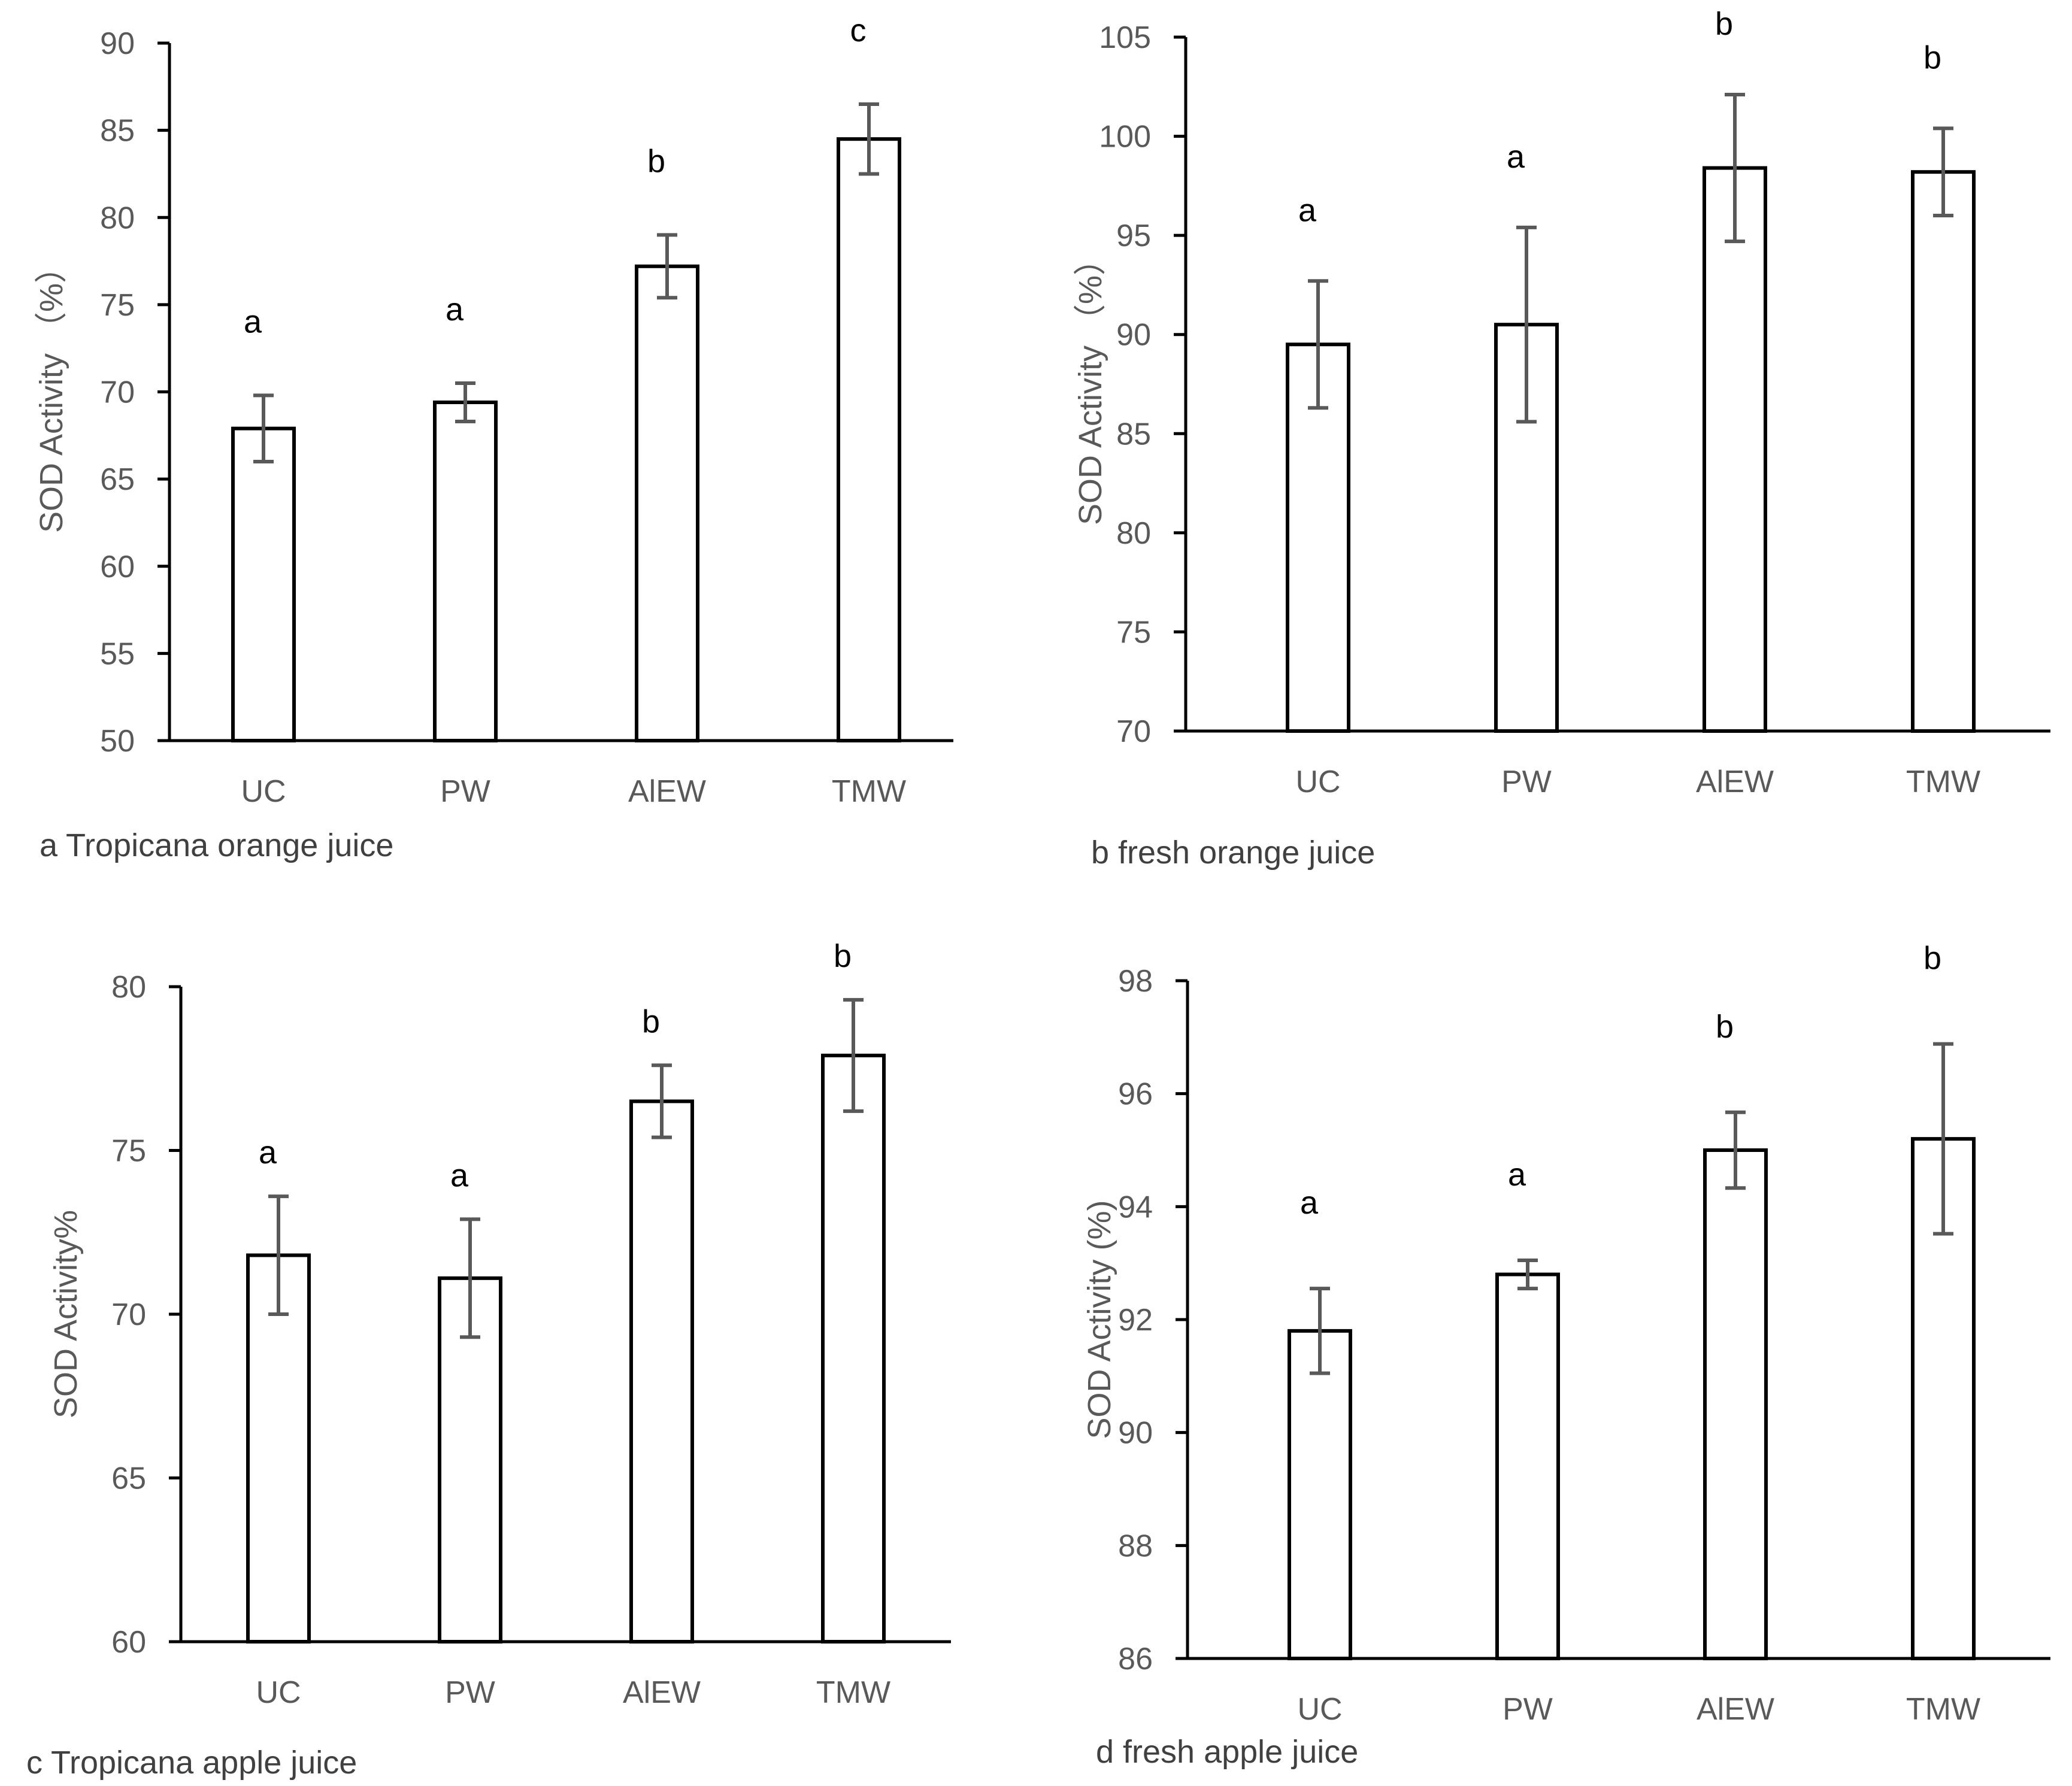 The height and width of the screenshot is (1786, 2072). What do you see at coordinates (1125, 137) in the screenshot?
I see `y-tick-label: 100` at bounding box center [1125, 137].